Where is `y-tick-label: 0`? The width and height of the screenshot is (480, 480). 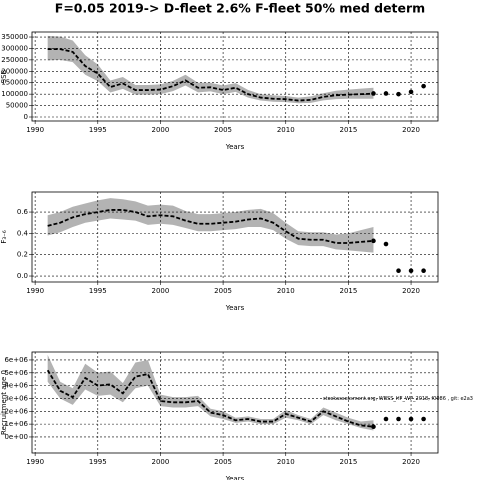 y-tick-label: 0 is located at coordinates (26, 117).